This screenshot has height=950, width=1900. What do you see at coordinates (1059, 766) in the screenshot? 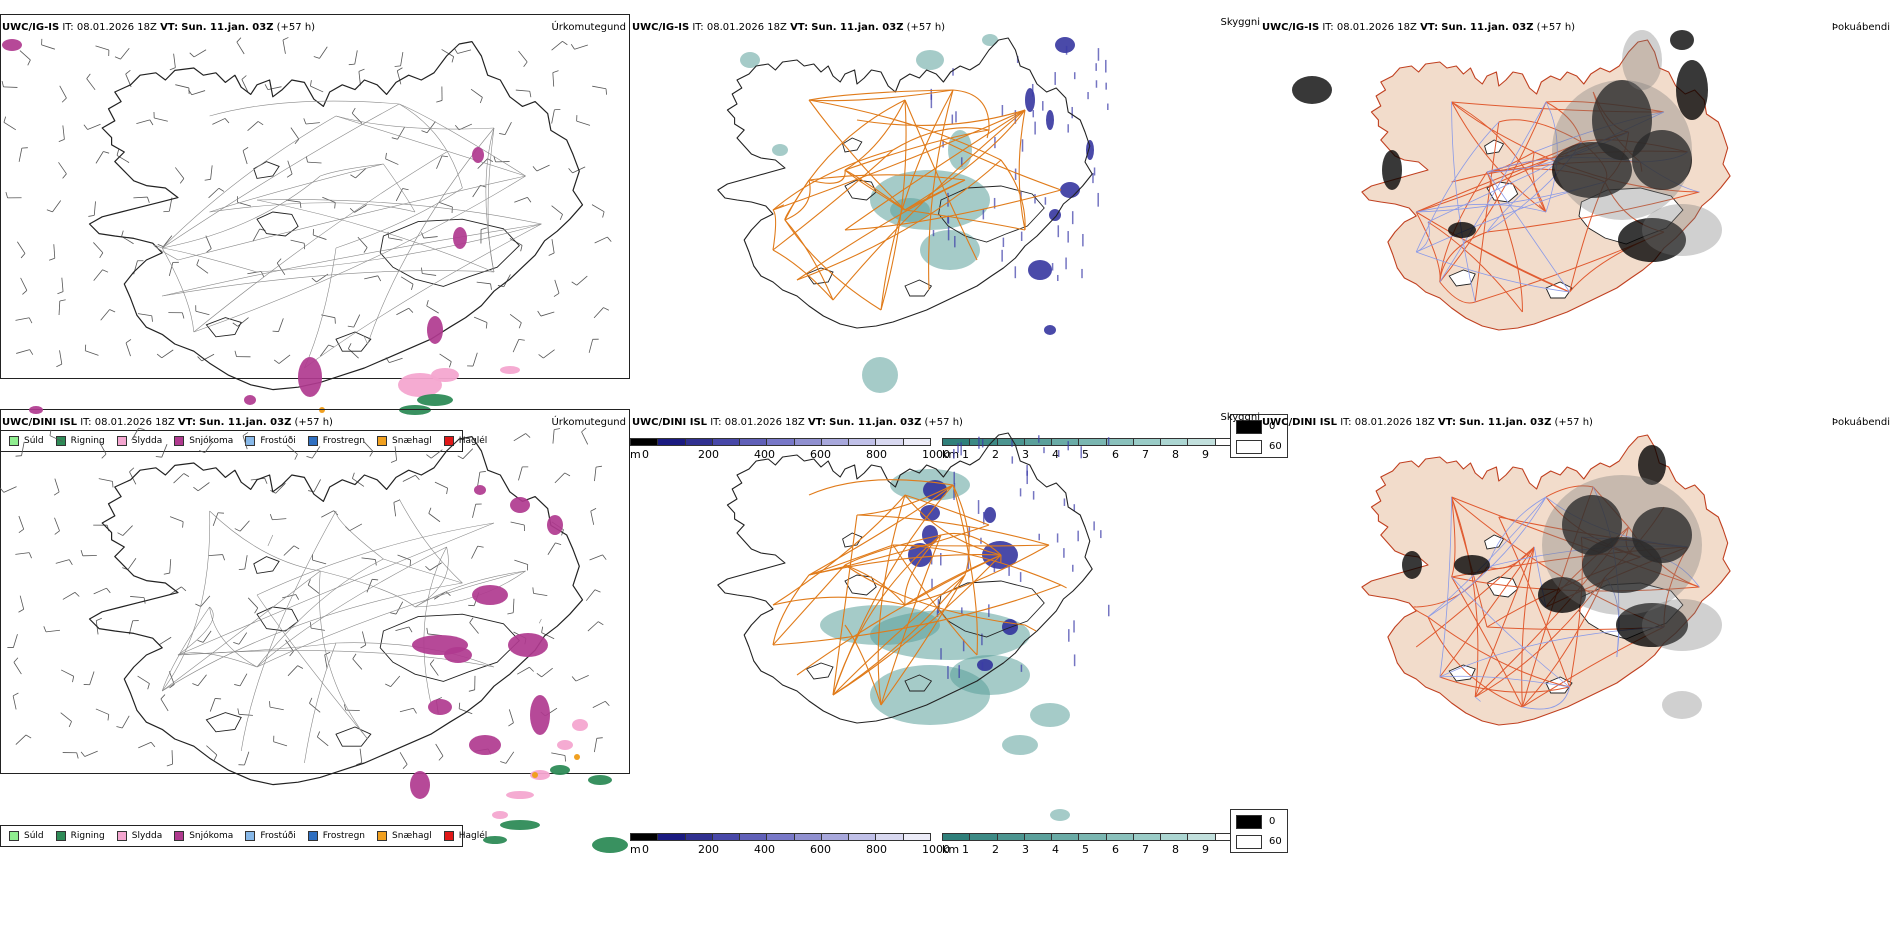
I see `visibility-value-label: 486` at bounding box center [1059, 766].